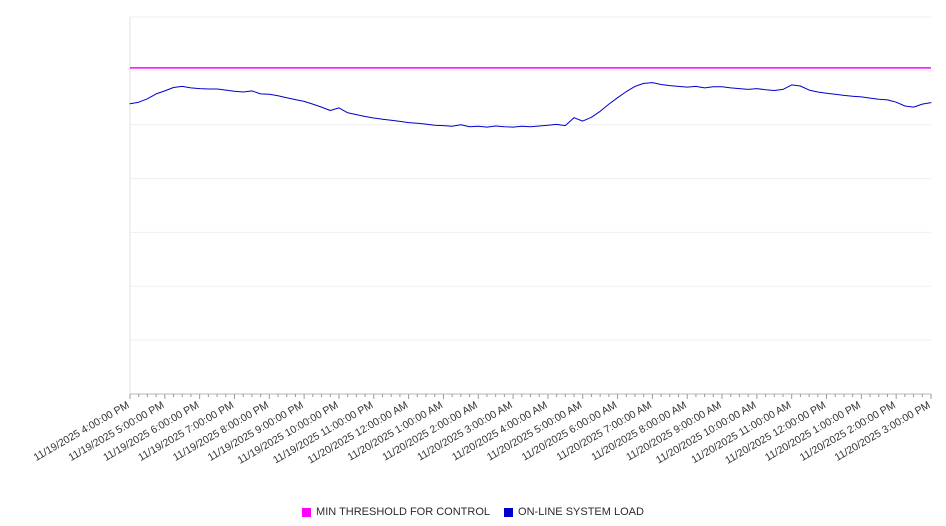 This screenshot has height=526, width=946. I want to click on system-load-line, so click(530, 105).